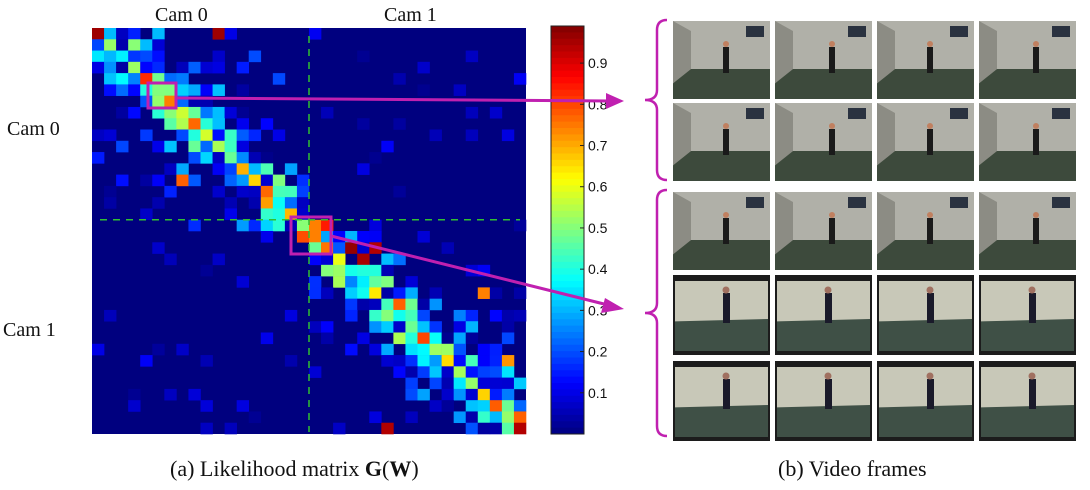 The image size is (1090, 490). Describe the element at coordinates (567, 230) in the screenshot. I see `colorbar-frame` at that location.